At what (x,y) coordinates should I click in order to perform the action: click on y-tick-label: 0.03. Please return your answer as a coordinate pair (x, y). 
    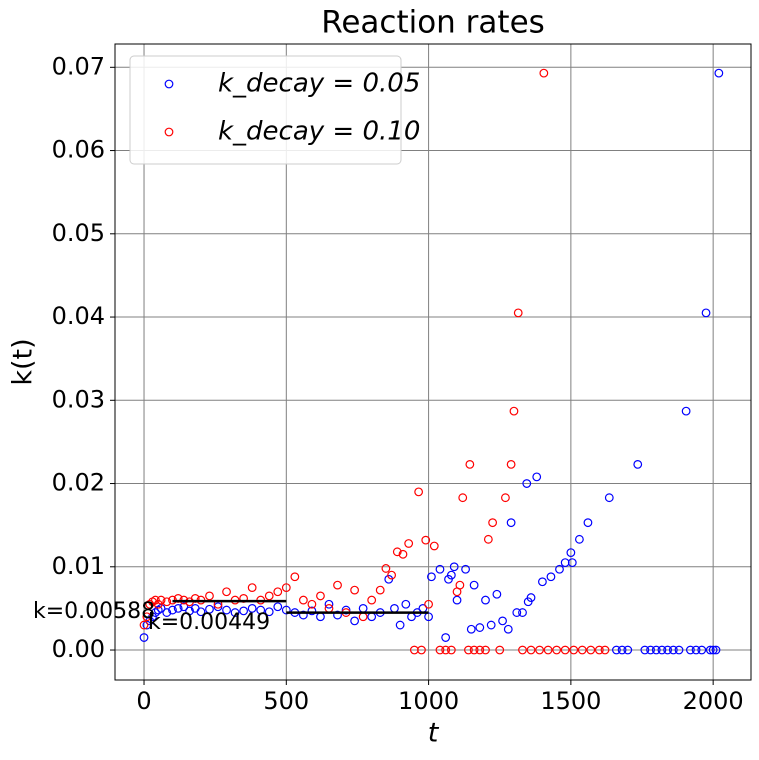
    Looking at the image, I should click on (78, 399).